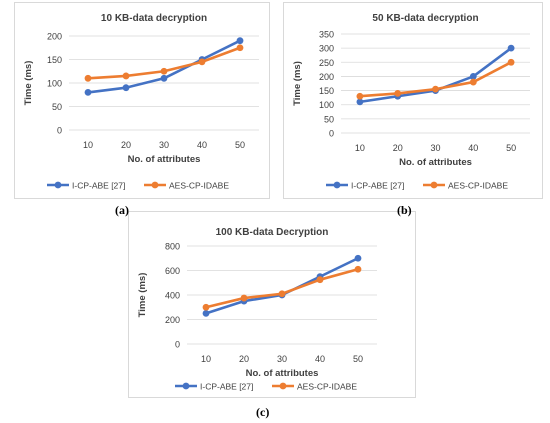  Describe the element at coordinates (425, 18) in the screenshot. I see `chart-title: 50 KB-data decryption` at that location.